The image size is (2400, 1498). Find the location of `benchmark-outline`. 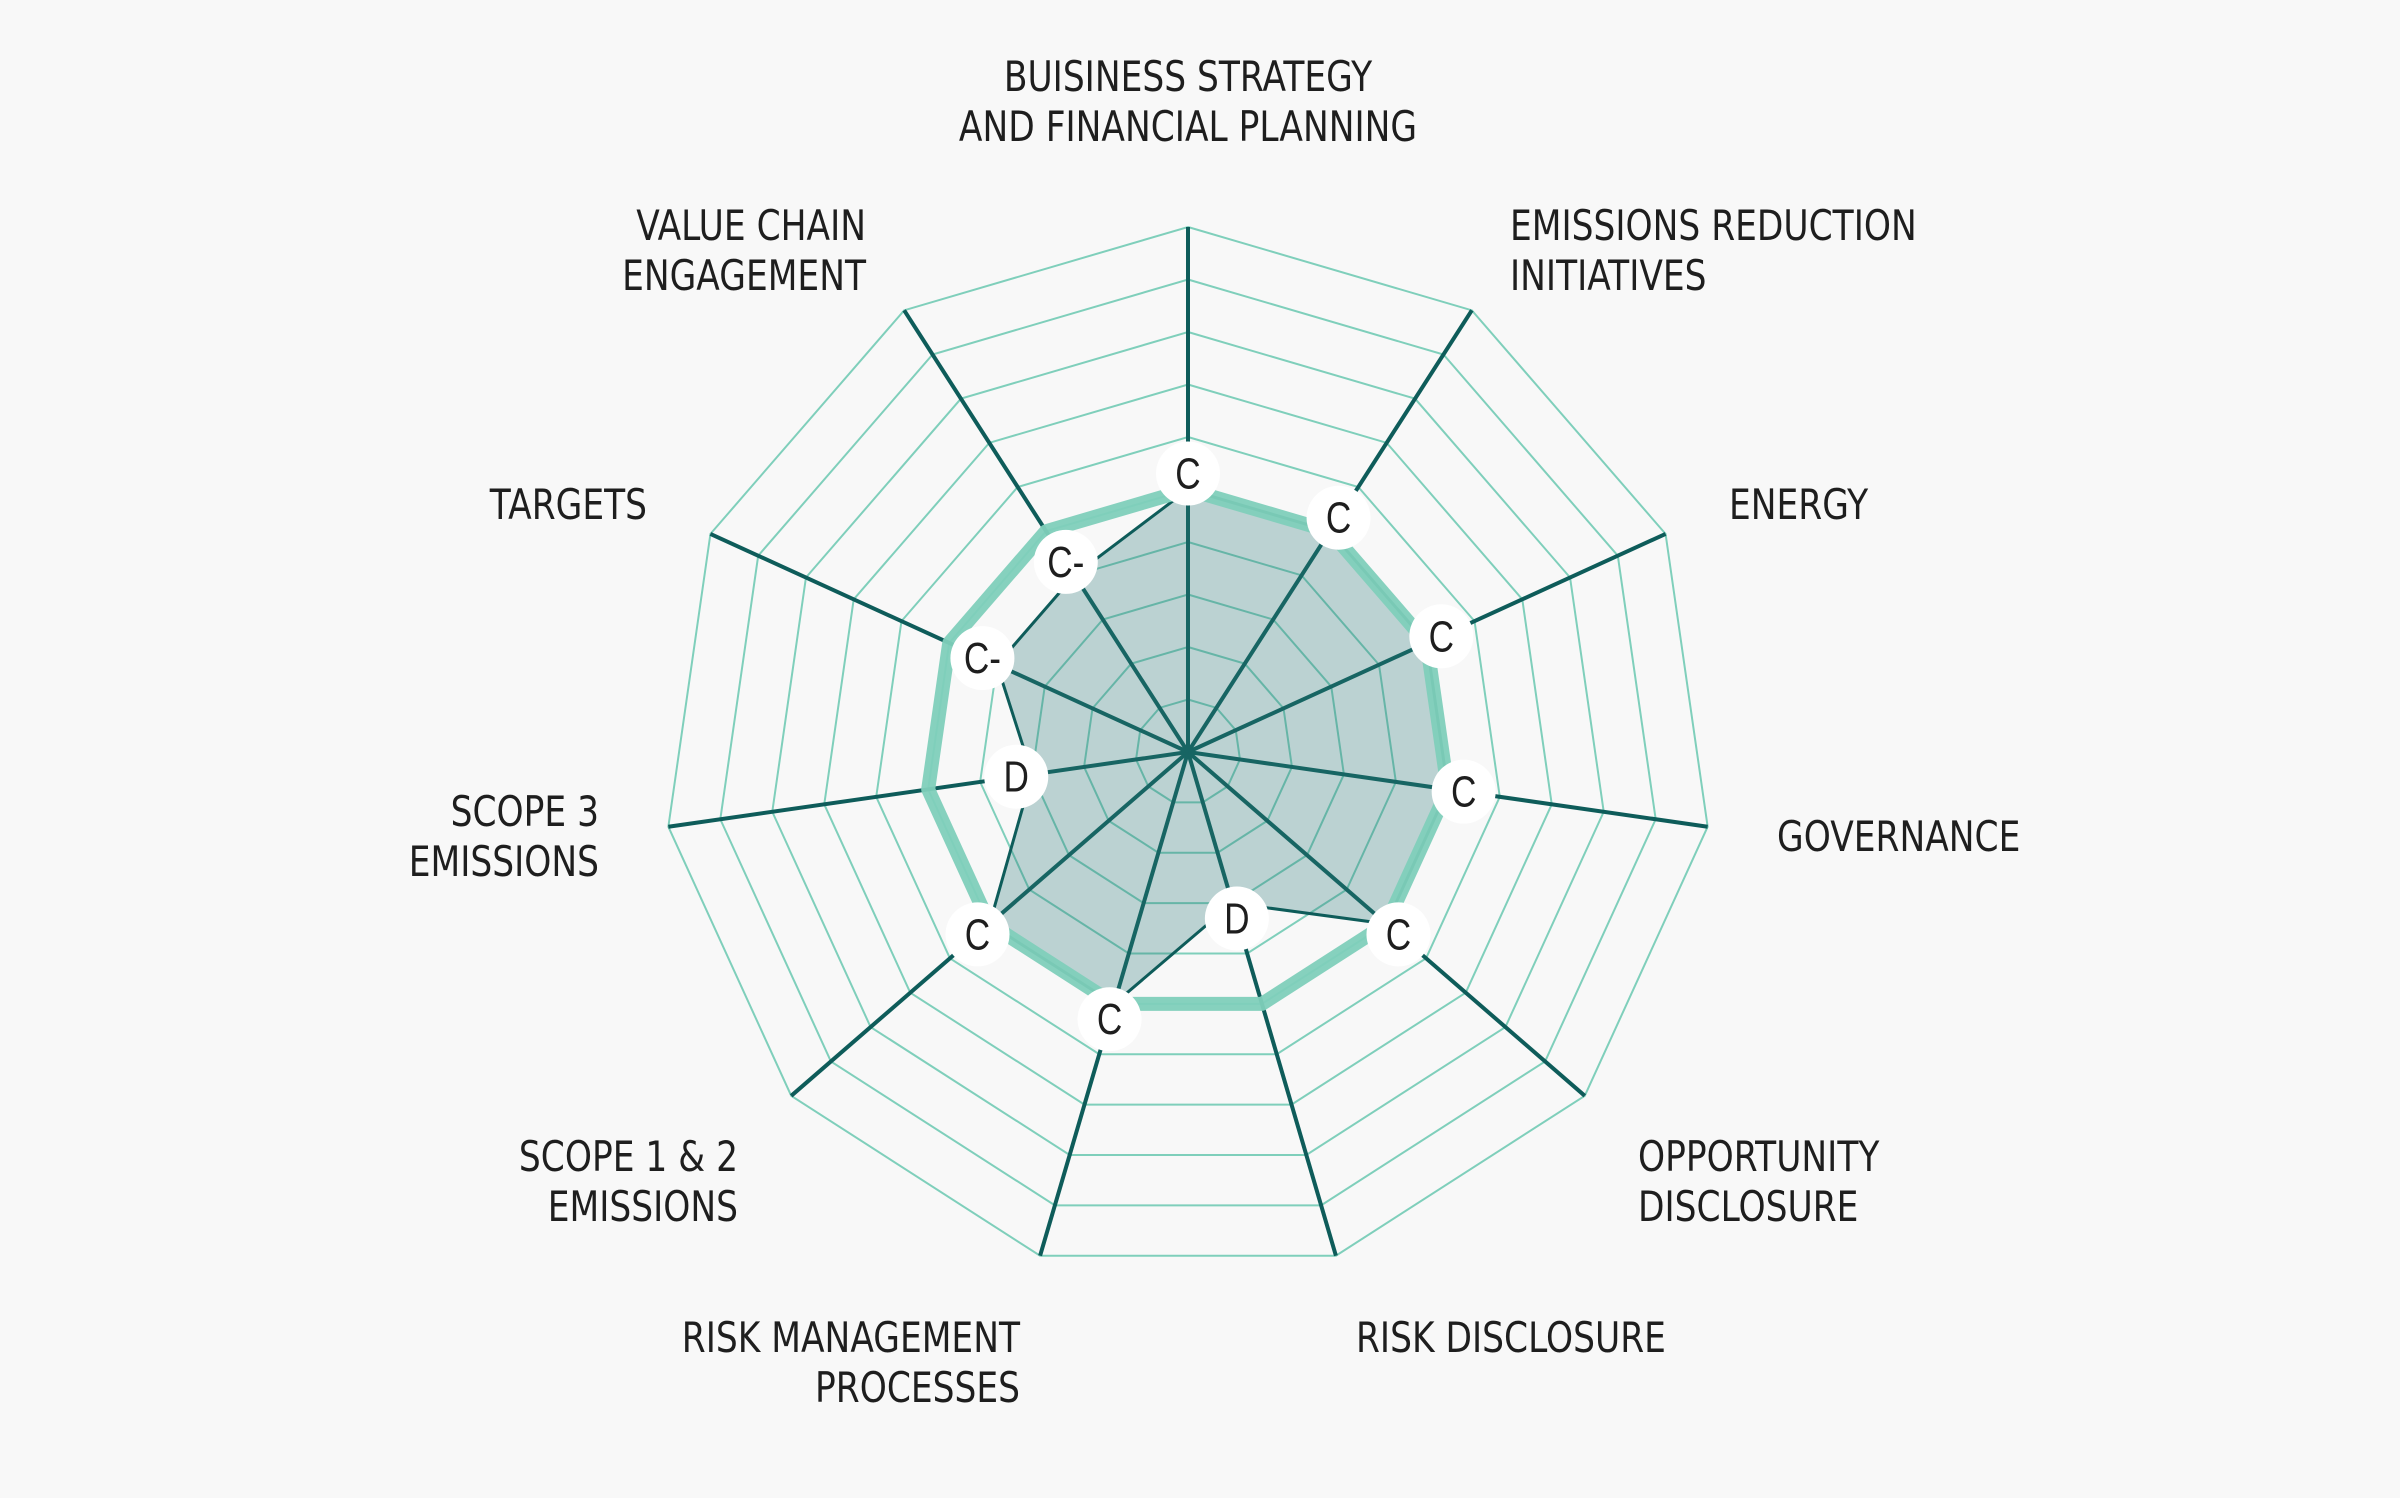

benchmark-outline is located at coordinates (1188, 746).